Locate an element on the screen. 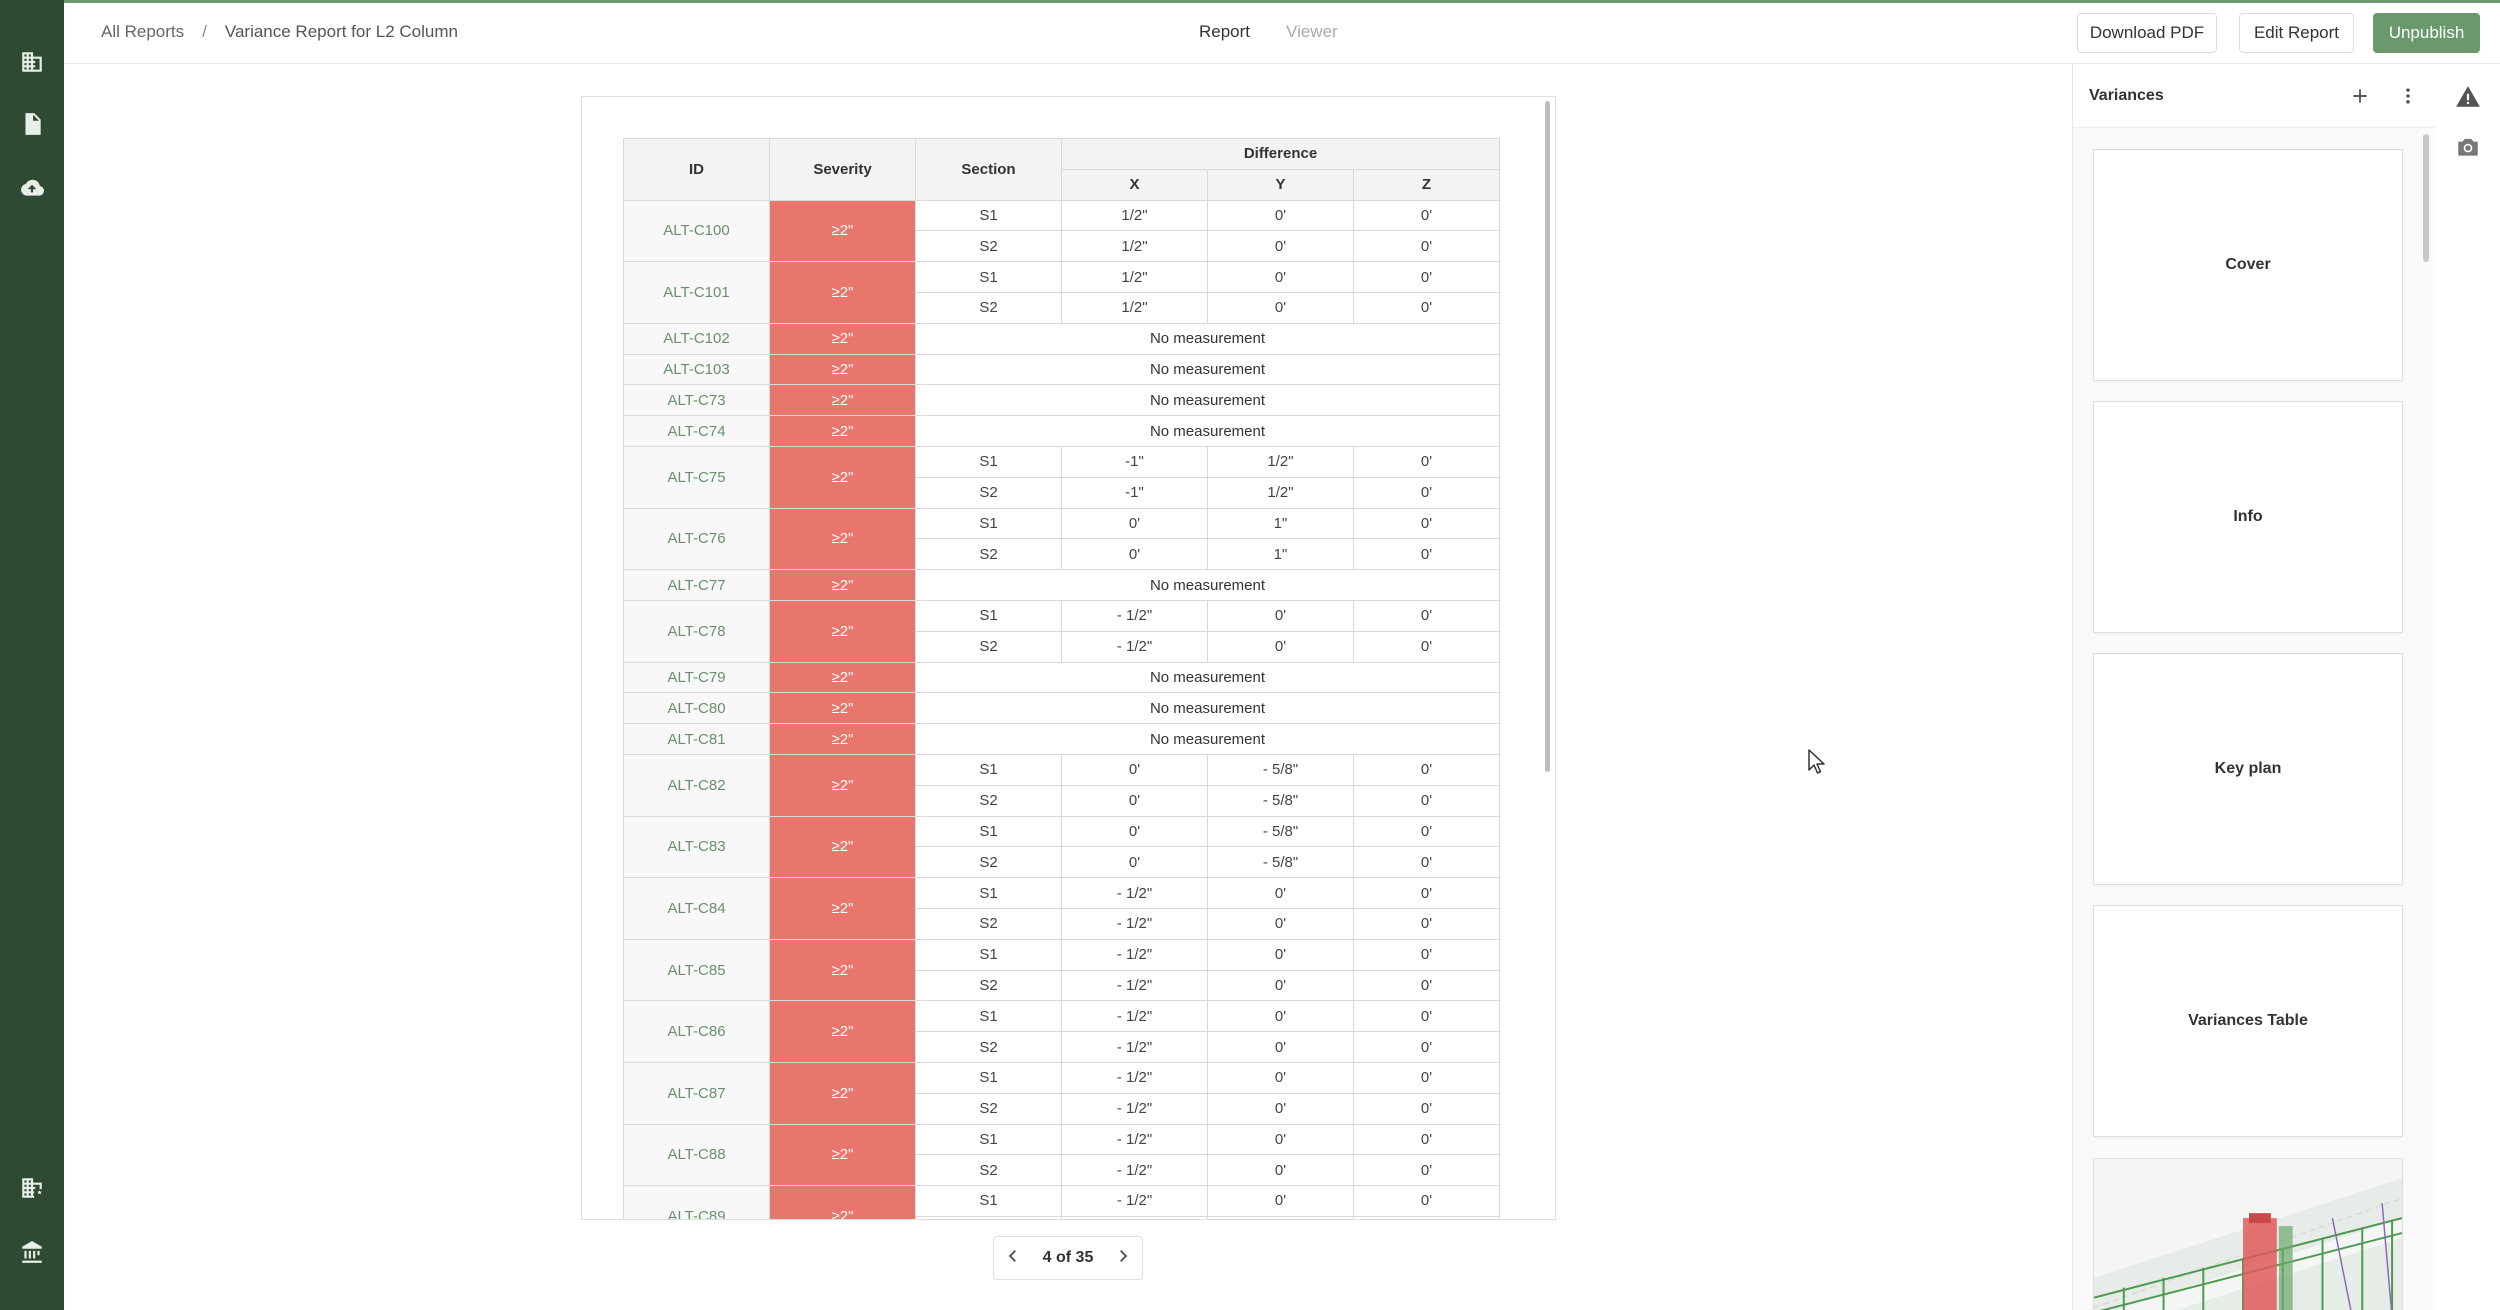 This screenshot has height=1310, width=2500. camera-icon is located at coordinates (2468, 147).